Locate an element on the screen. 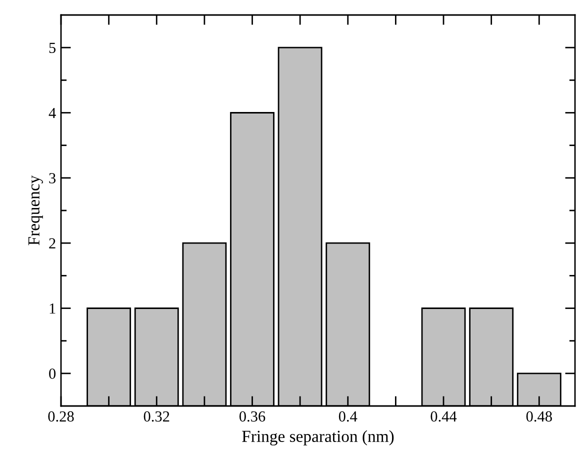  y-tick-label: 0 is located at coordinates (52, 373).